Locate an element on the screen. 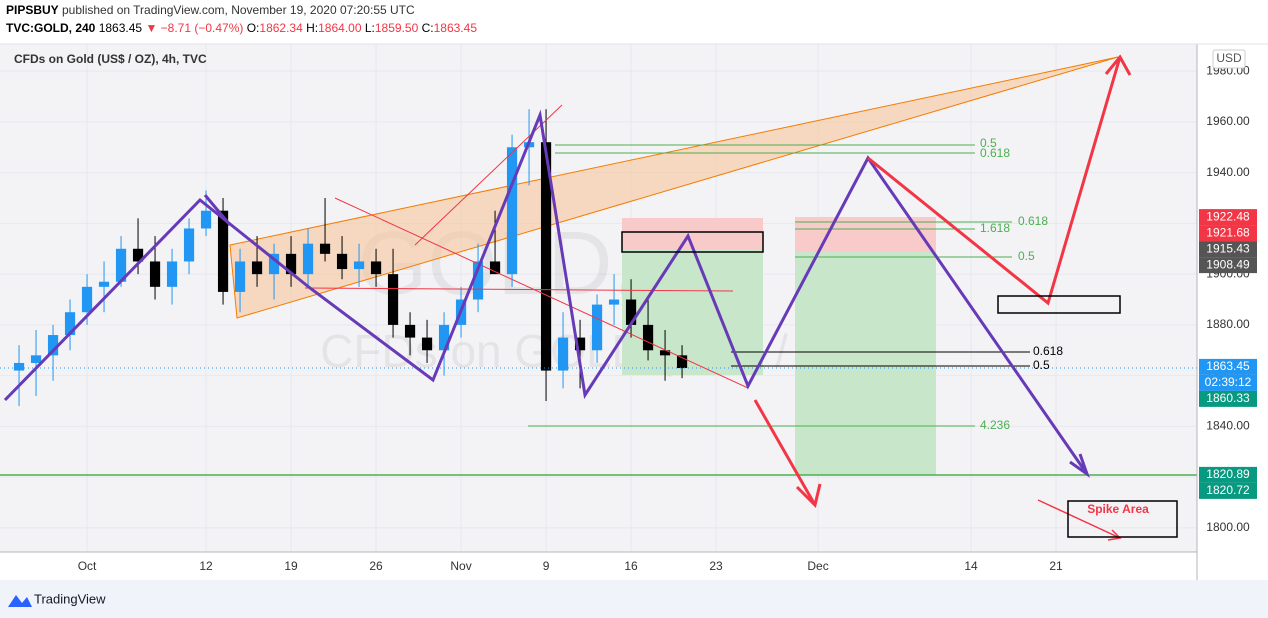  x-tick-label: 16 is located at coordinates (631, 566).